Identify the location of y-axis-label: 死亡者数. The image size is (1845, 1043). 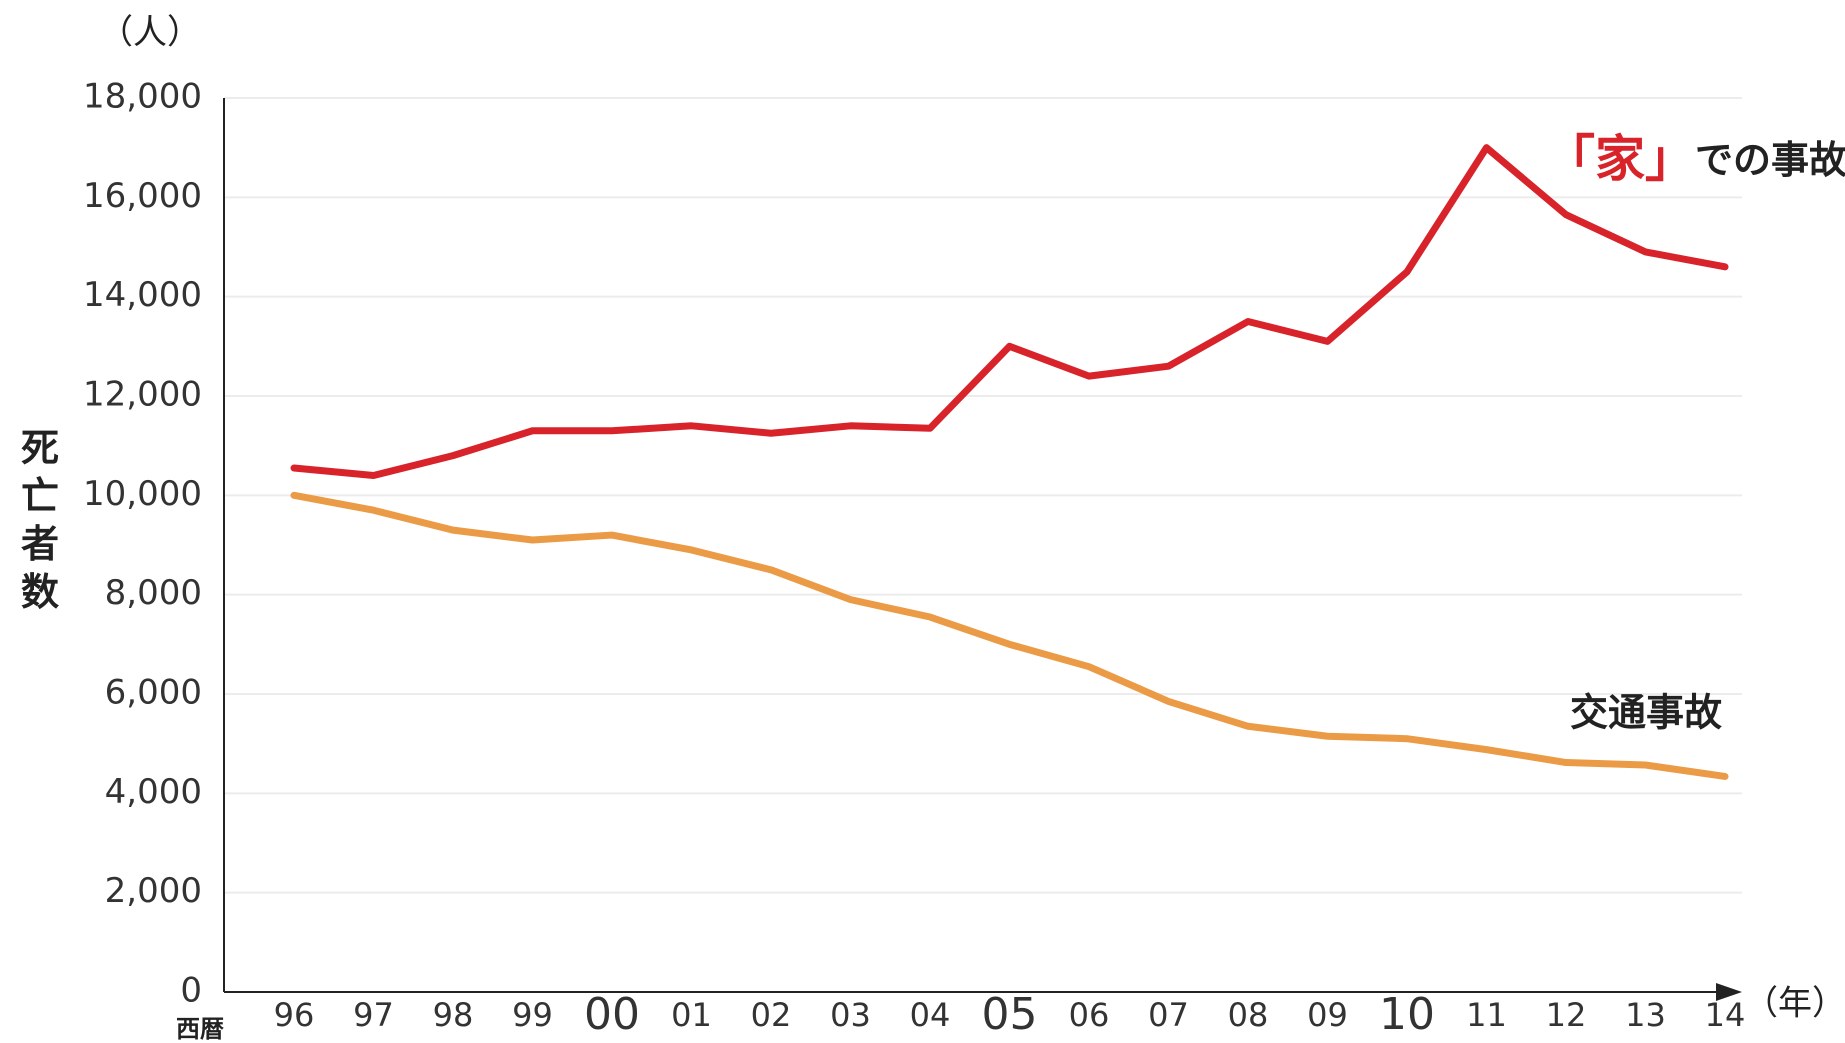
(40, 520).